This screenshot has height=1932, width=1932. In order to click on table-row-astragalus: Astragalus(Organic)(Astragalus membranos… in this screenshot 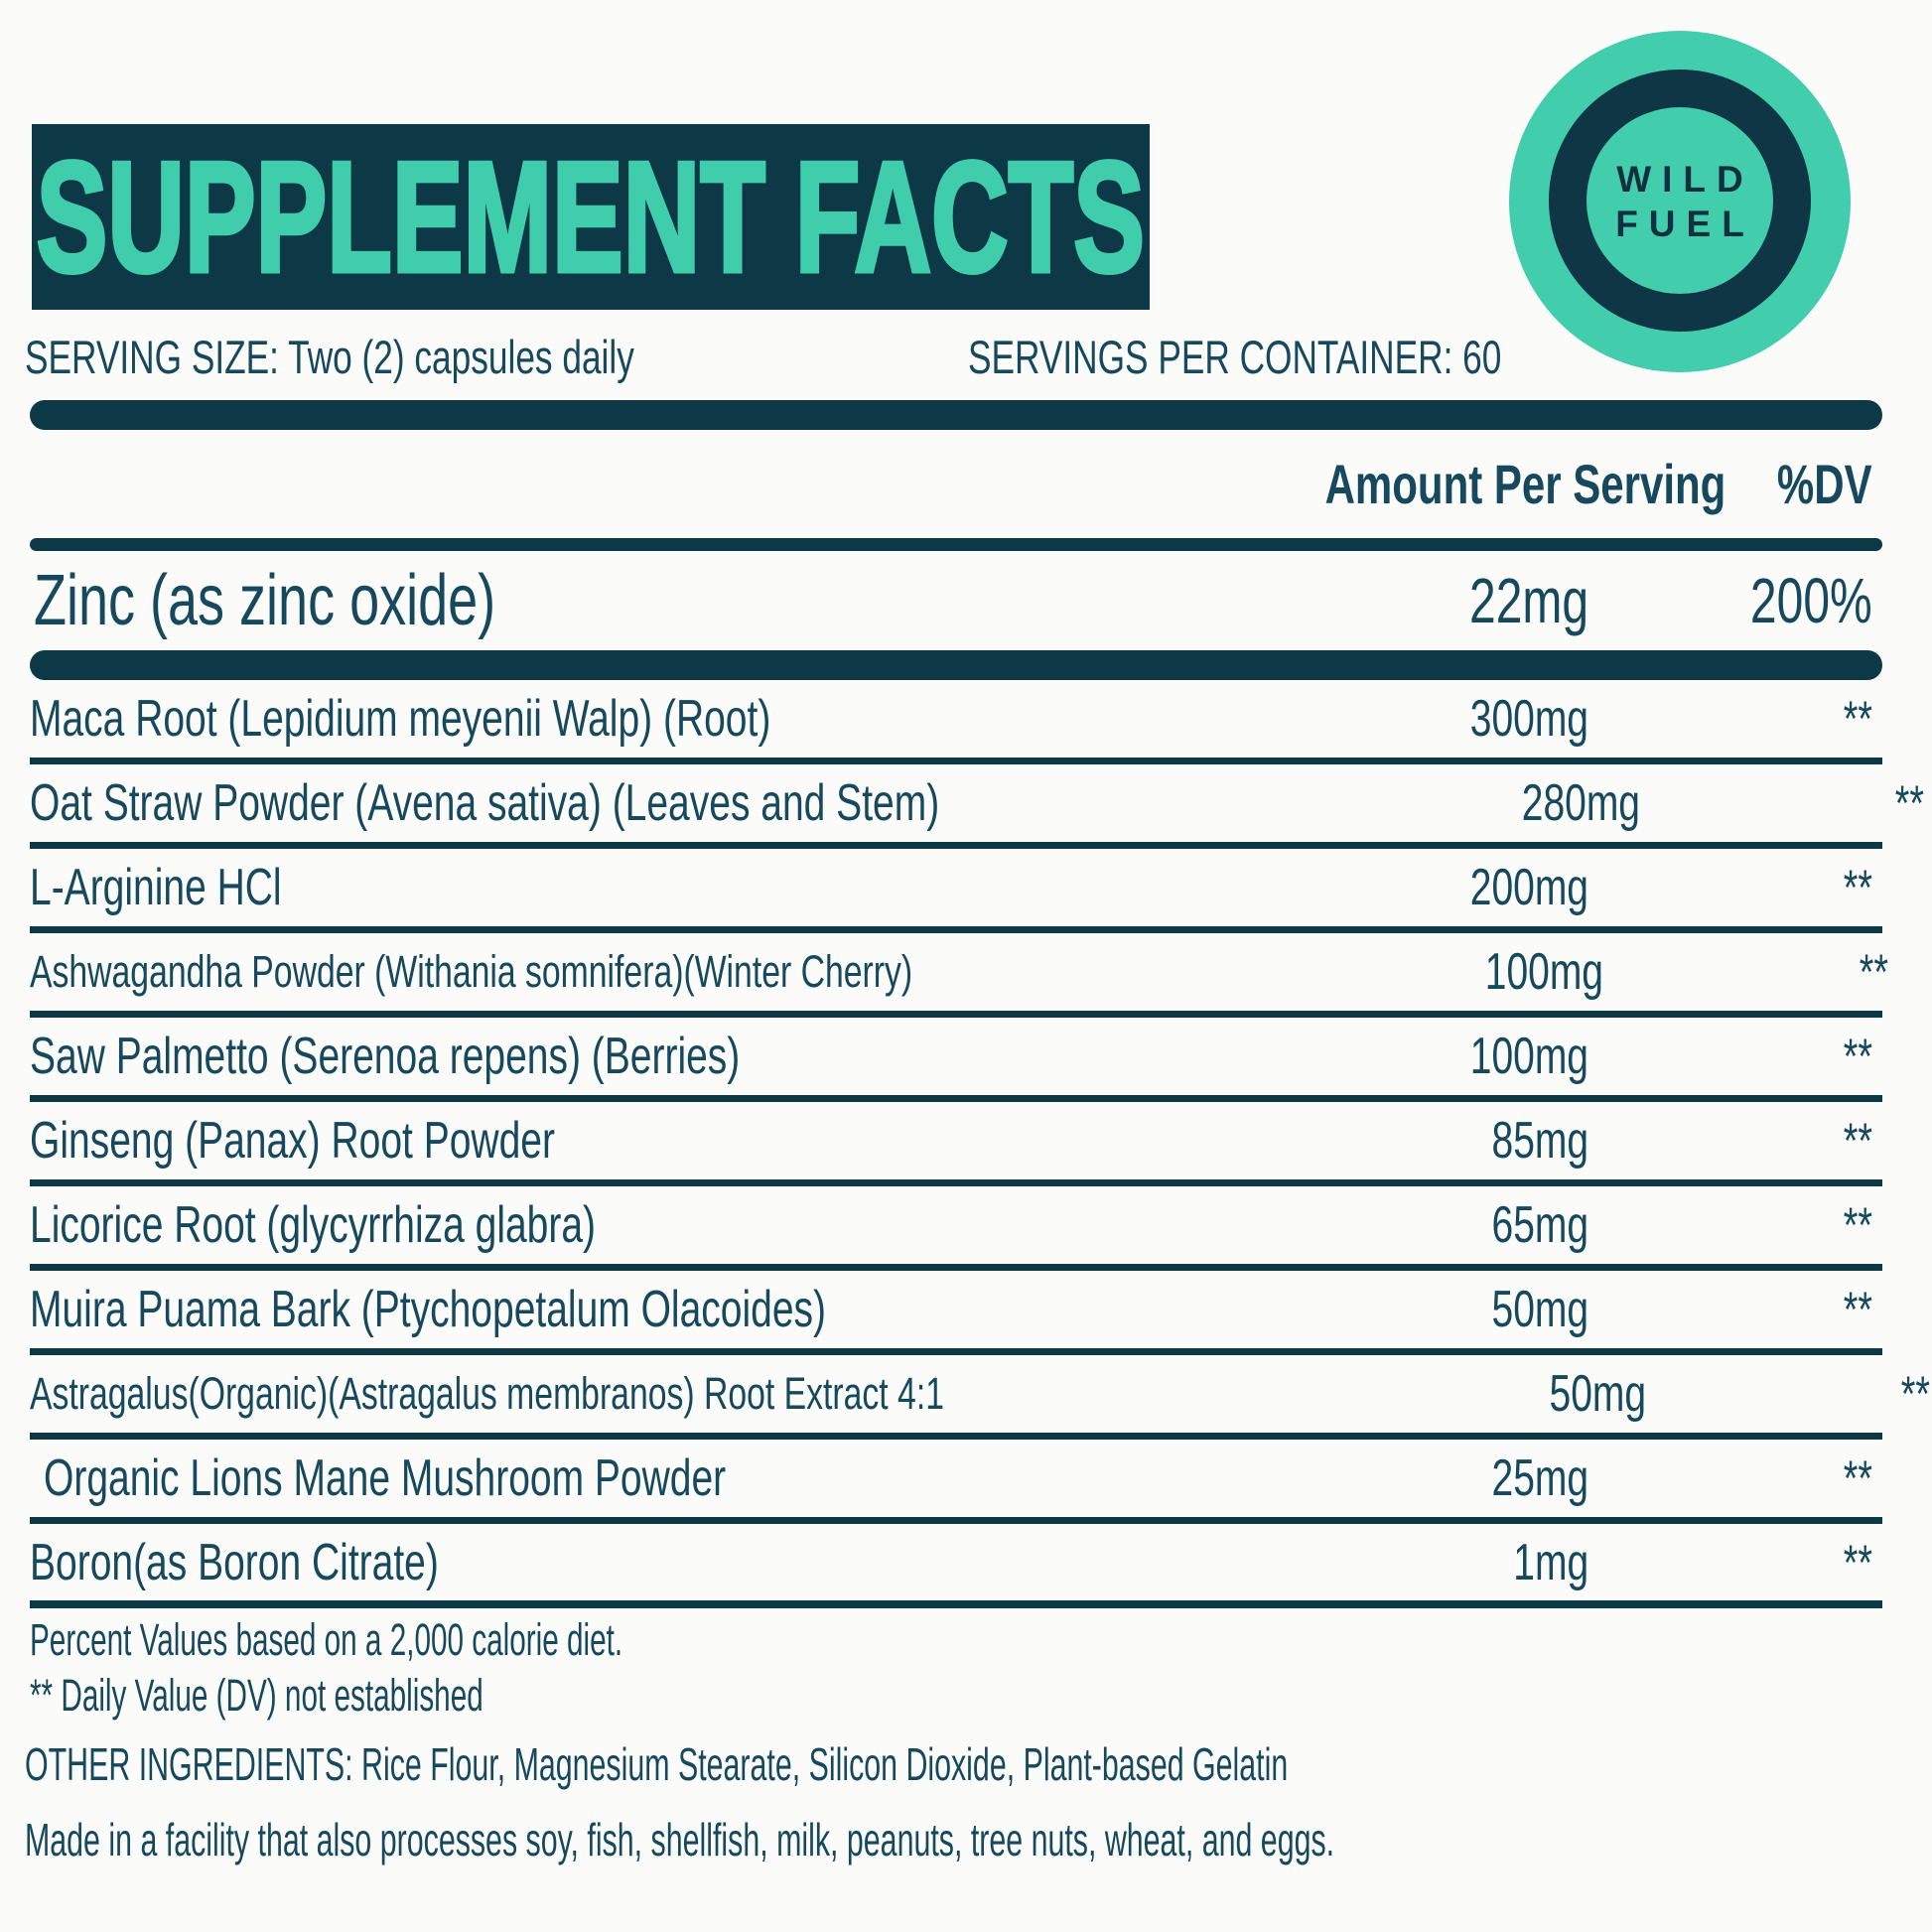, I will do `click(980, 1398)`.